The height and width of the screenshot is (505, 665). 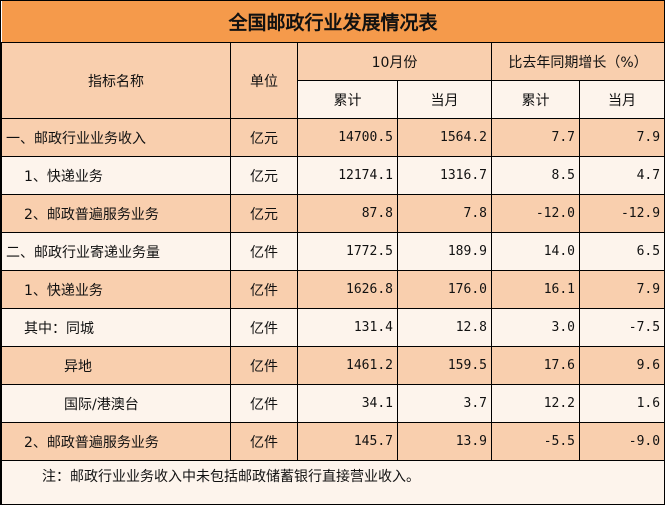 I want to click on row-name: 异地, so click(x=116, y=365).